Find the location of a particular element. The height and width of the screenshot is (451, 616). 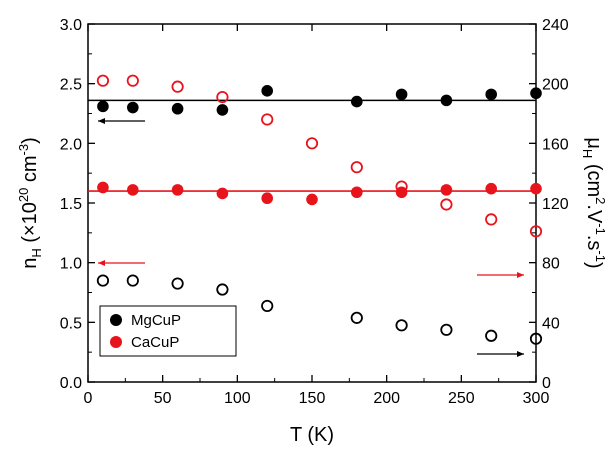

y-right-tick-label: 0 is located at coordinates (546, 383).